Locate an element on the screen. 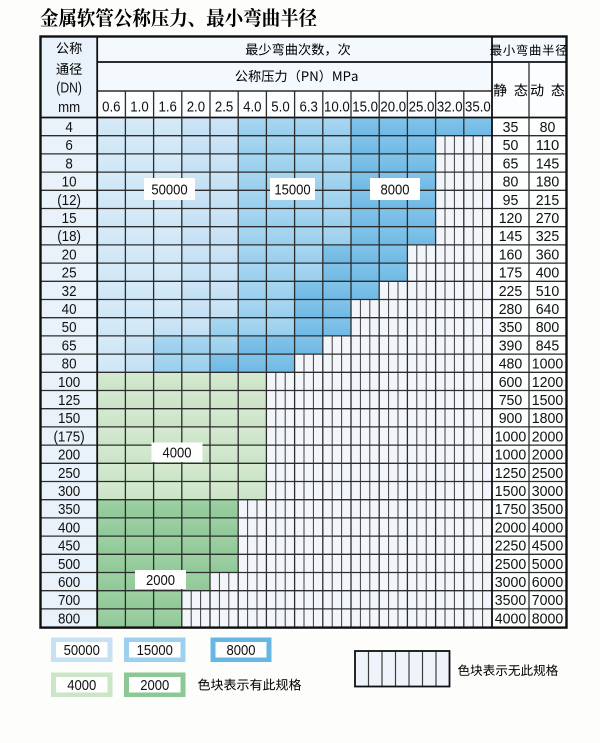  svg-text: mm is located at coordinates (69, 107).